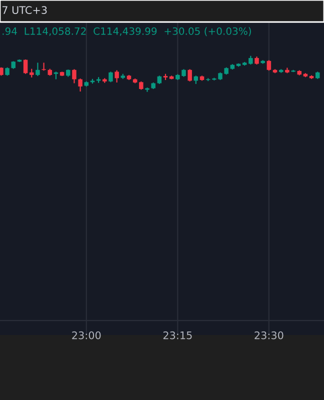 The image size is (324, 400). Describe the element at coordinates (126, 31) in the screenshot. I see `text: .94 L114,058.72 C114,439.99 +30.05 (+0.03%)` at that location.